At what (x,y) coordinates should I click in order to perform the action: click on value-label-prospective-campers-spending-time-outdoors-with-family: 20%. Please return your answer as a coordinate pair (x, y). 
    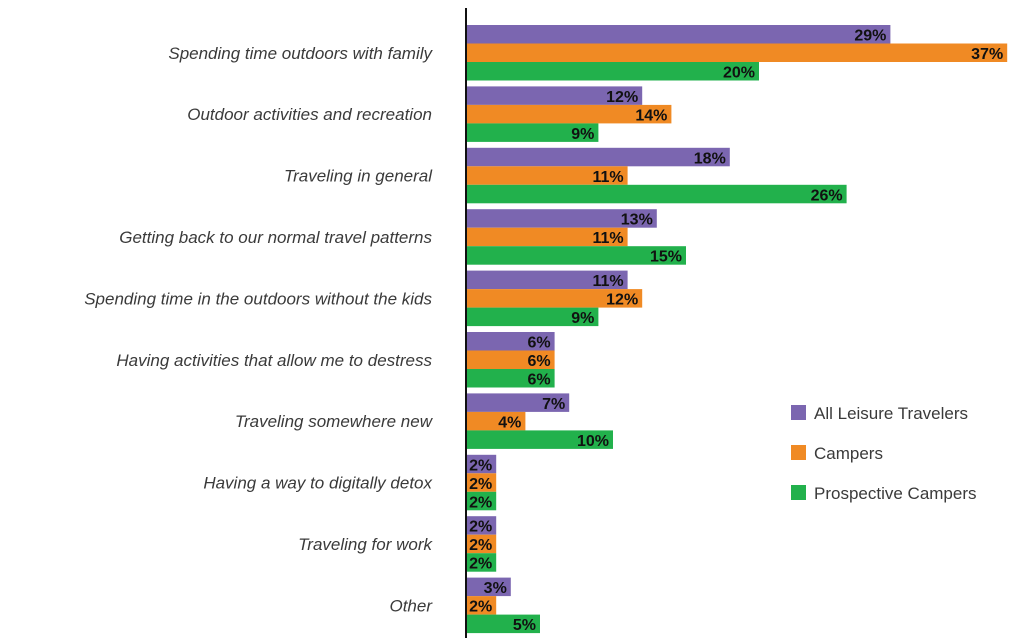
    Looking at the image, I should click on (739, 73).